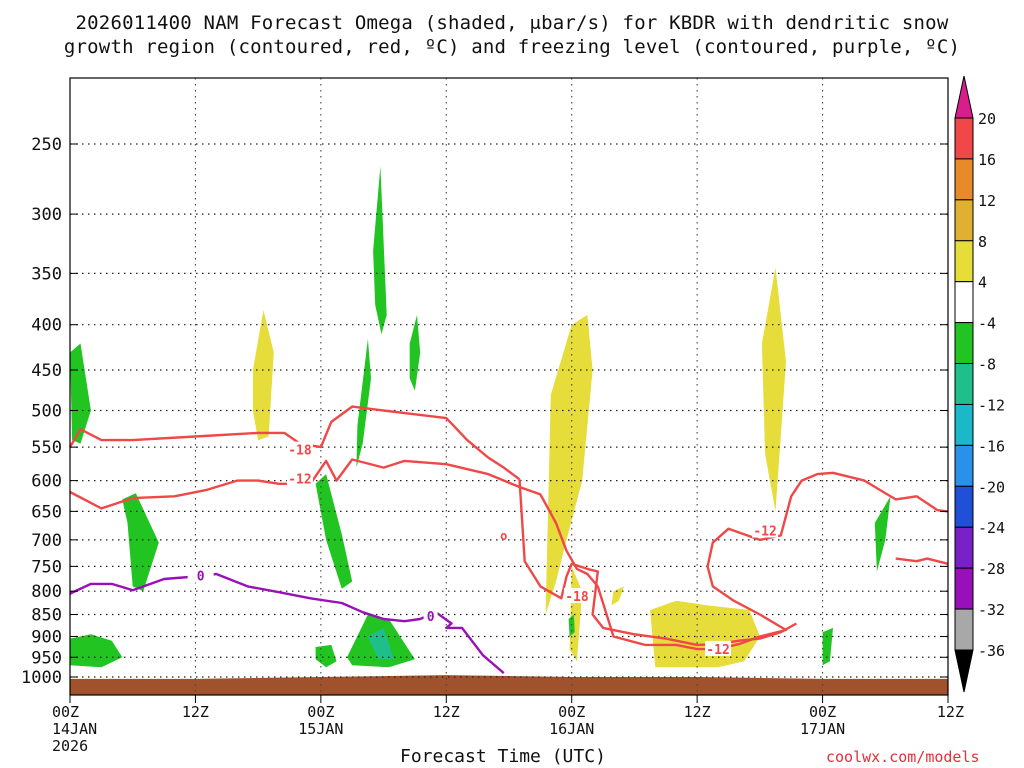 The image size is (1024, 768). What do you see at coordinates (987, 365) in the screenshot?
I see `colorbar-label-6: -8` at bounding box center [987, 365].